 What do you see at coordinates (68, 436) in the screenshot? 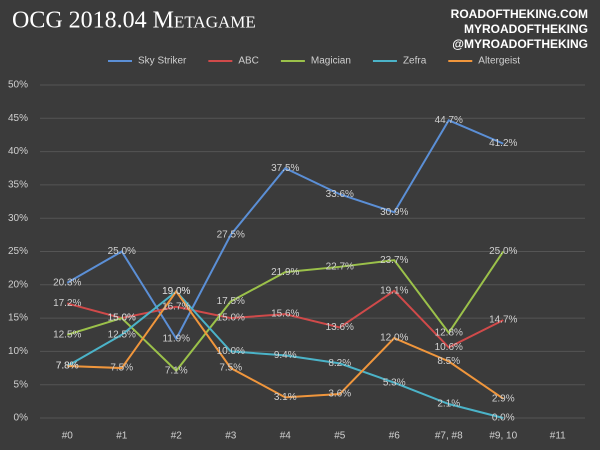
I see `x-tick-label: #0` at bounding box center [68, 436].